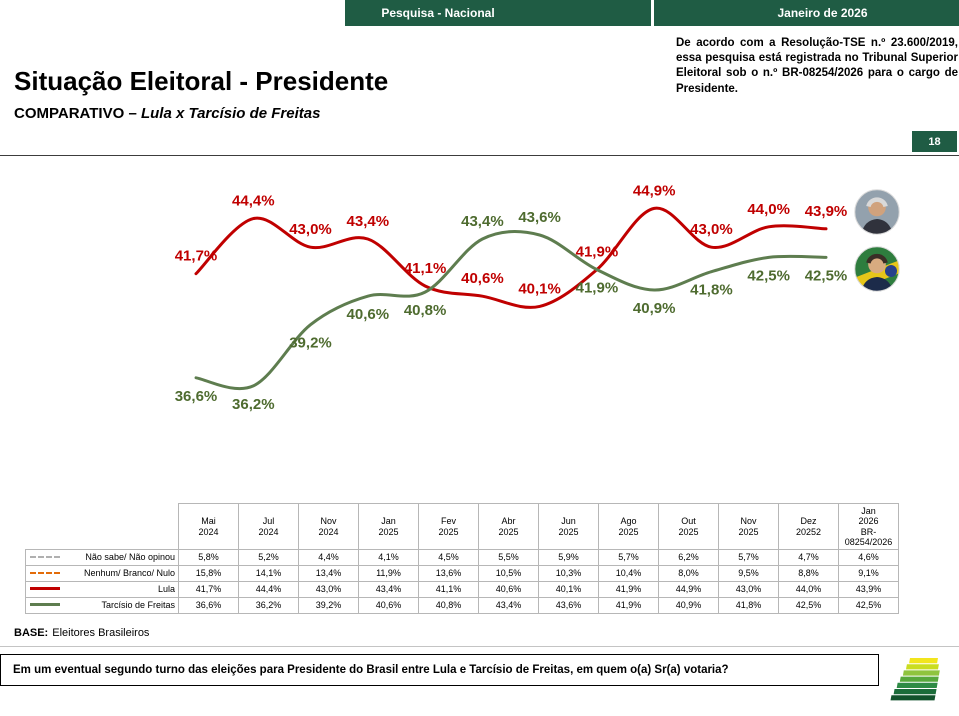 The height and width of the screenshot is (716, 959). I want to click on table-value-cell: 6,2%, so click(688, 558).